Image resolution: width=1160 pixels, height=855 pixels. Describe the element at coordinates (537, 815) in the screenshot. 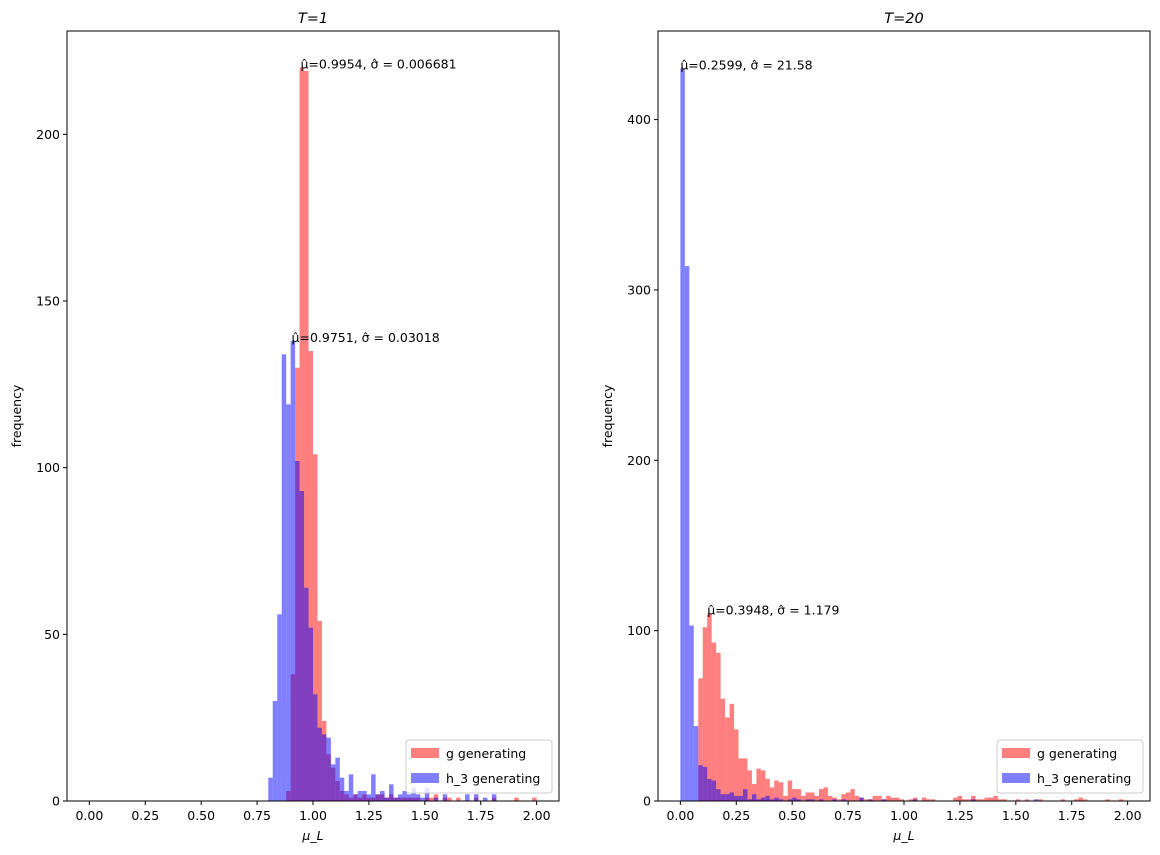

I see `x-tick-label: 2.00` at that location.